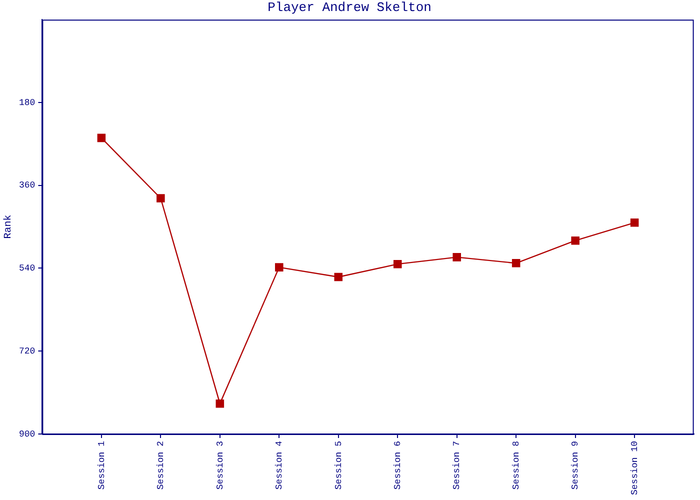 Image resolution: width=700 pixels, height=500 pixels. Describe the element at coordinates (575, 465) in the screenshot. I see `x-tick-label: Session 9` at that location.